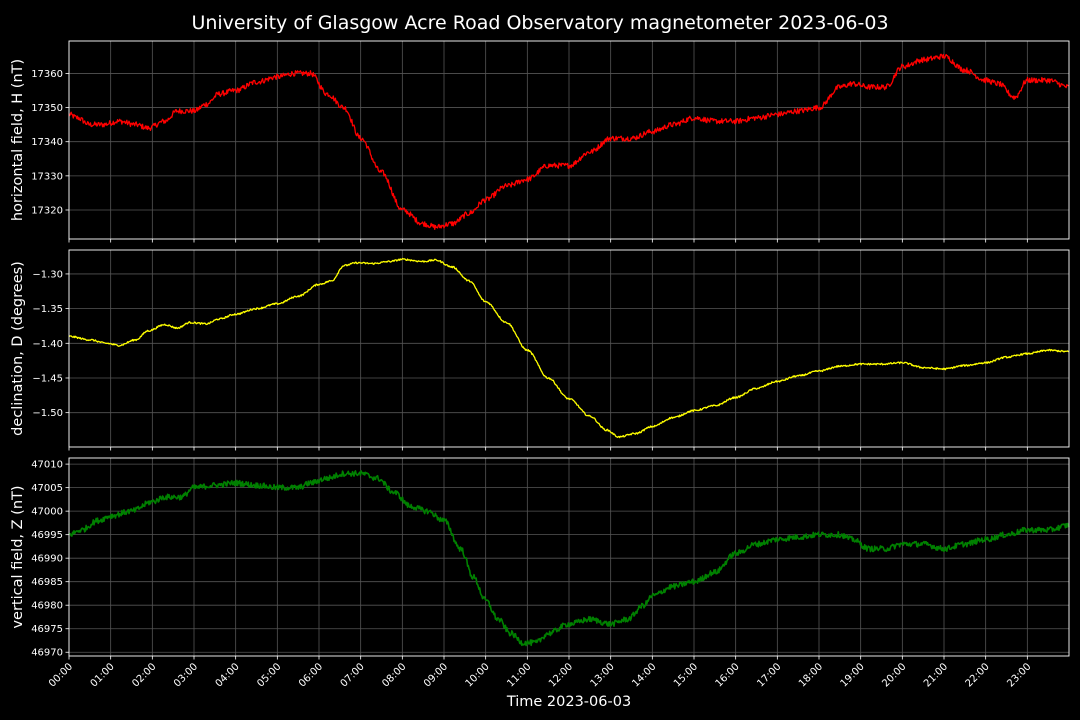 The image size is (1080, 720). Describe the element at coordinates (47, 629) in the screenshot. I see `y-tick-label: 46975` at that location.